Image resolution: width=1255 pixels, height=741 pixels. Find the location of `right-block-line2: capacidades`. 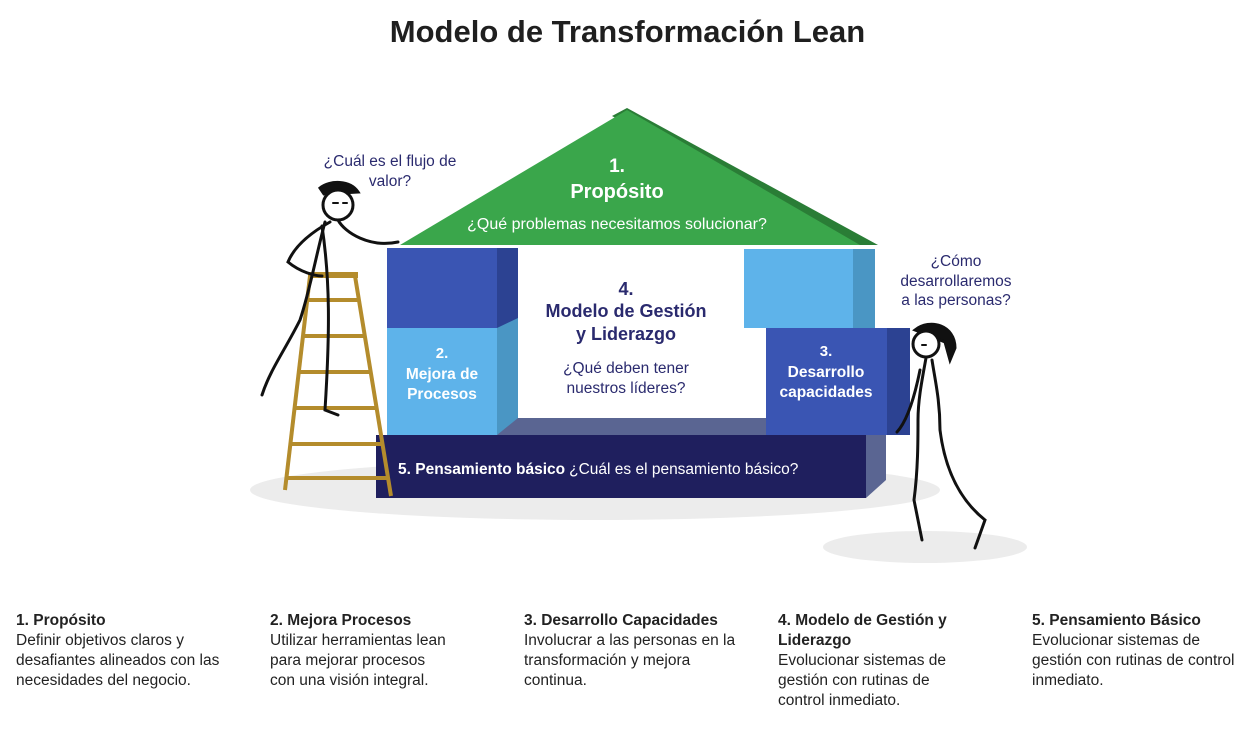

right-block-line2: capacidades is located at coordinates (825, 392).